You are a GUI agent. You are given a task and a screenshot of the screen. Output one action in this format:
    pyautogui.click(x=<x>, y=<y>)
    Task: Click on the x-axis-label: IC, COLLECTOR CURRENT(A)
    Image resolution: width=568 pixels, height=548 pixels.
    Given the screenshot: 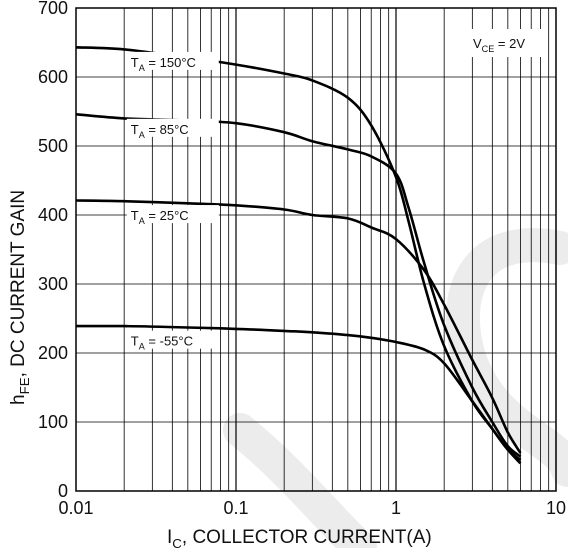 What is the action you would take?
    pyautogui.click(x=299, y=537)
    